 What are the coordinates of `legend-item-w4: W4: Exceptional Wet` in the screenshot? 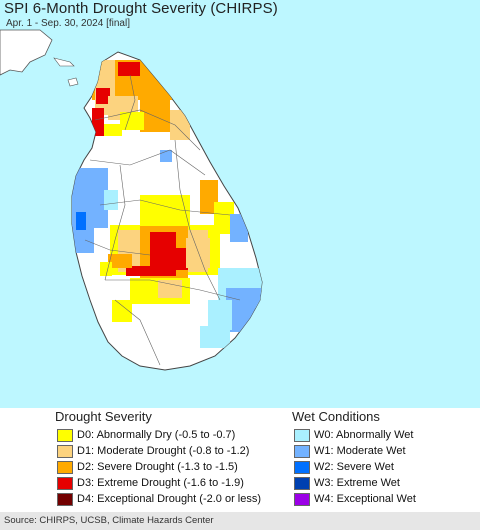 It's located at (355, 499).